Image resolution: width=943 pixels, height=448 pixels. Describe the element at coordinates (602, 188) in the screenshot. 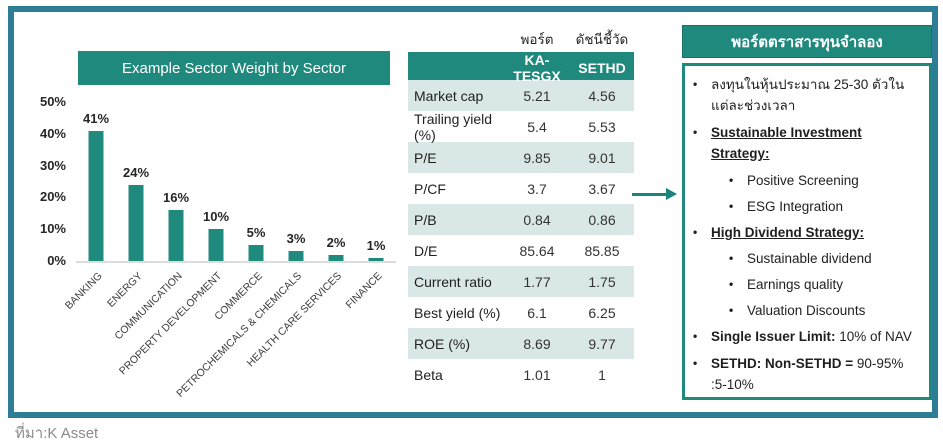

I see `row-value-sethd: 3.67` at that location.